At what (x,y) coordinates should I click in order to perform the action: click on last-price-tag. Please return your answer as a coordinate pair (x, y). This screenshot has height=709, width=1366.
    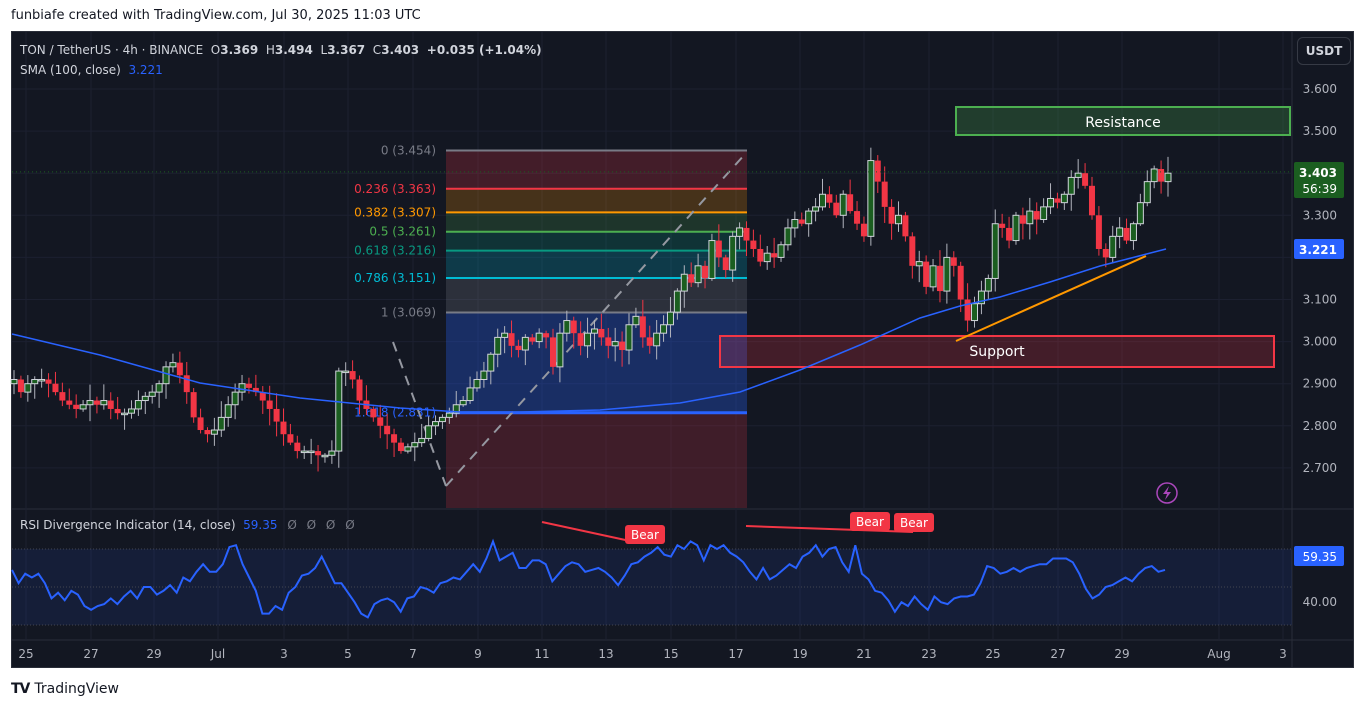
    Looking at the image, I should click on (1319, 180).